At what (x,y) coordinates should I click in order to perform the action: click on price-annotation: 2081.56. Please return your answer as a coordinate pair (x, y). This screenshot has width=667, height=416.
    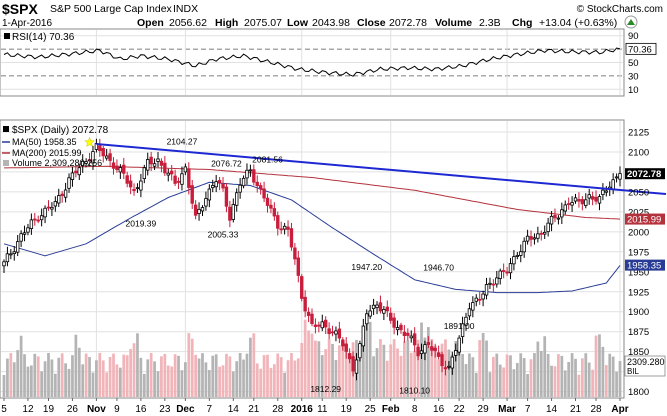
    Looking at the image, I should click on (267, 160).